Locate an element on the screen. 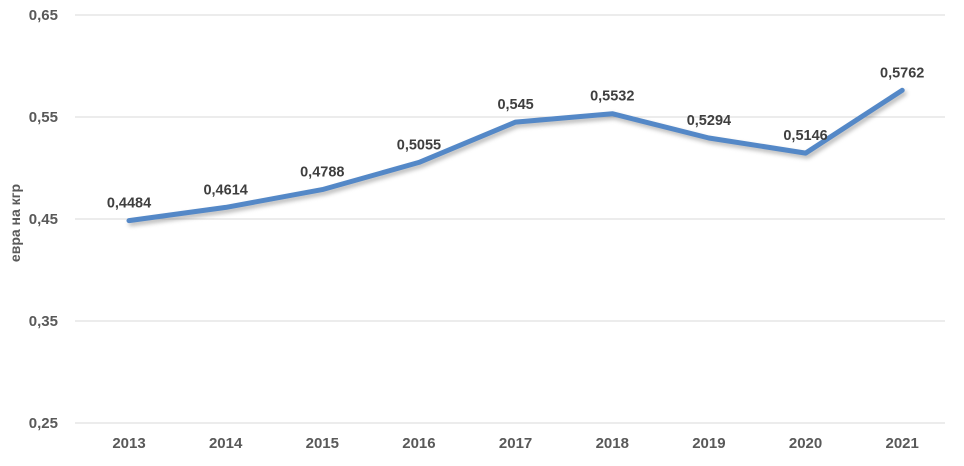 The image size is (964, 466). data-point-label: 0,4484 is located at coordinates (129, 204).